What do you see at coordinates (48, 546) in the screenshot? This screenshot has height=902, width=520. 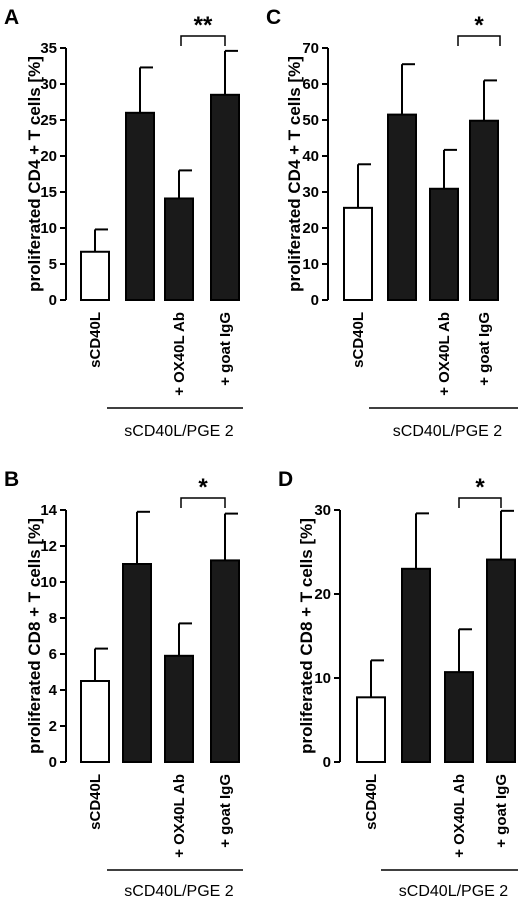 I see `y-tick-label: 12` at bounding box center [48, 546].